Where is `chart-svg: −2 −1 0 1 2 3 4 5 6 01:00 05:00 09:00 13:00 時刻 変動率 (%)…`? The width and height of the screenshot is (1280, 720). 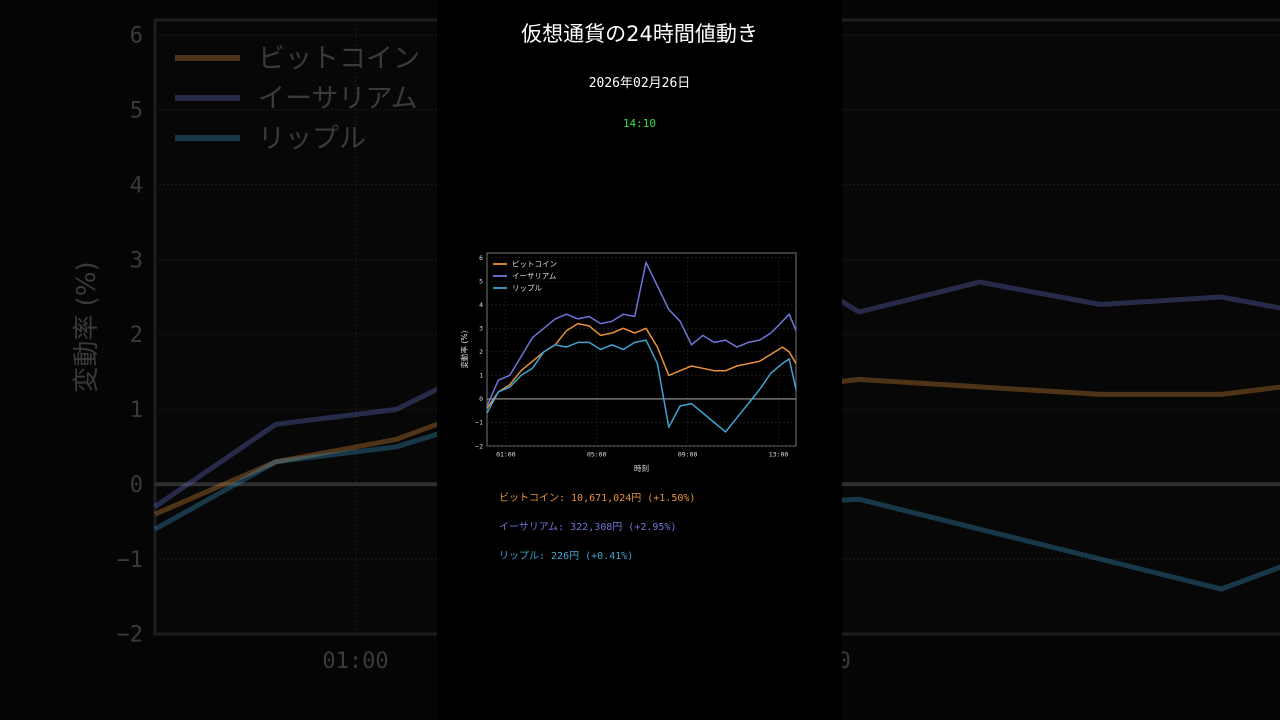
chart-svg: −2 −1 0 1 2 3 4 5 6 01:00 05:00 09:00 13:00 時刻 変動率 (%)… is located at coordinates (628, 362).